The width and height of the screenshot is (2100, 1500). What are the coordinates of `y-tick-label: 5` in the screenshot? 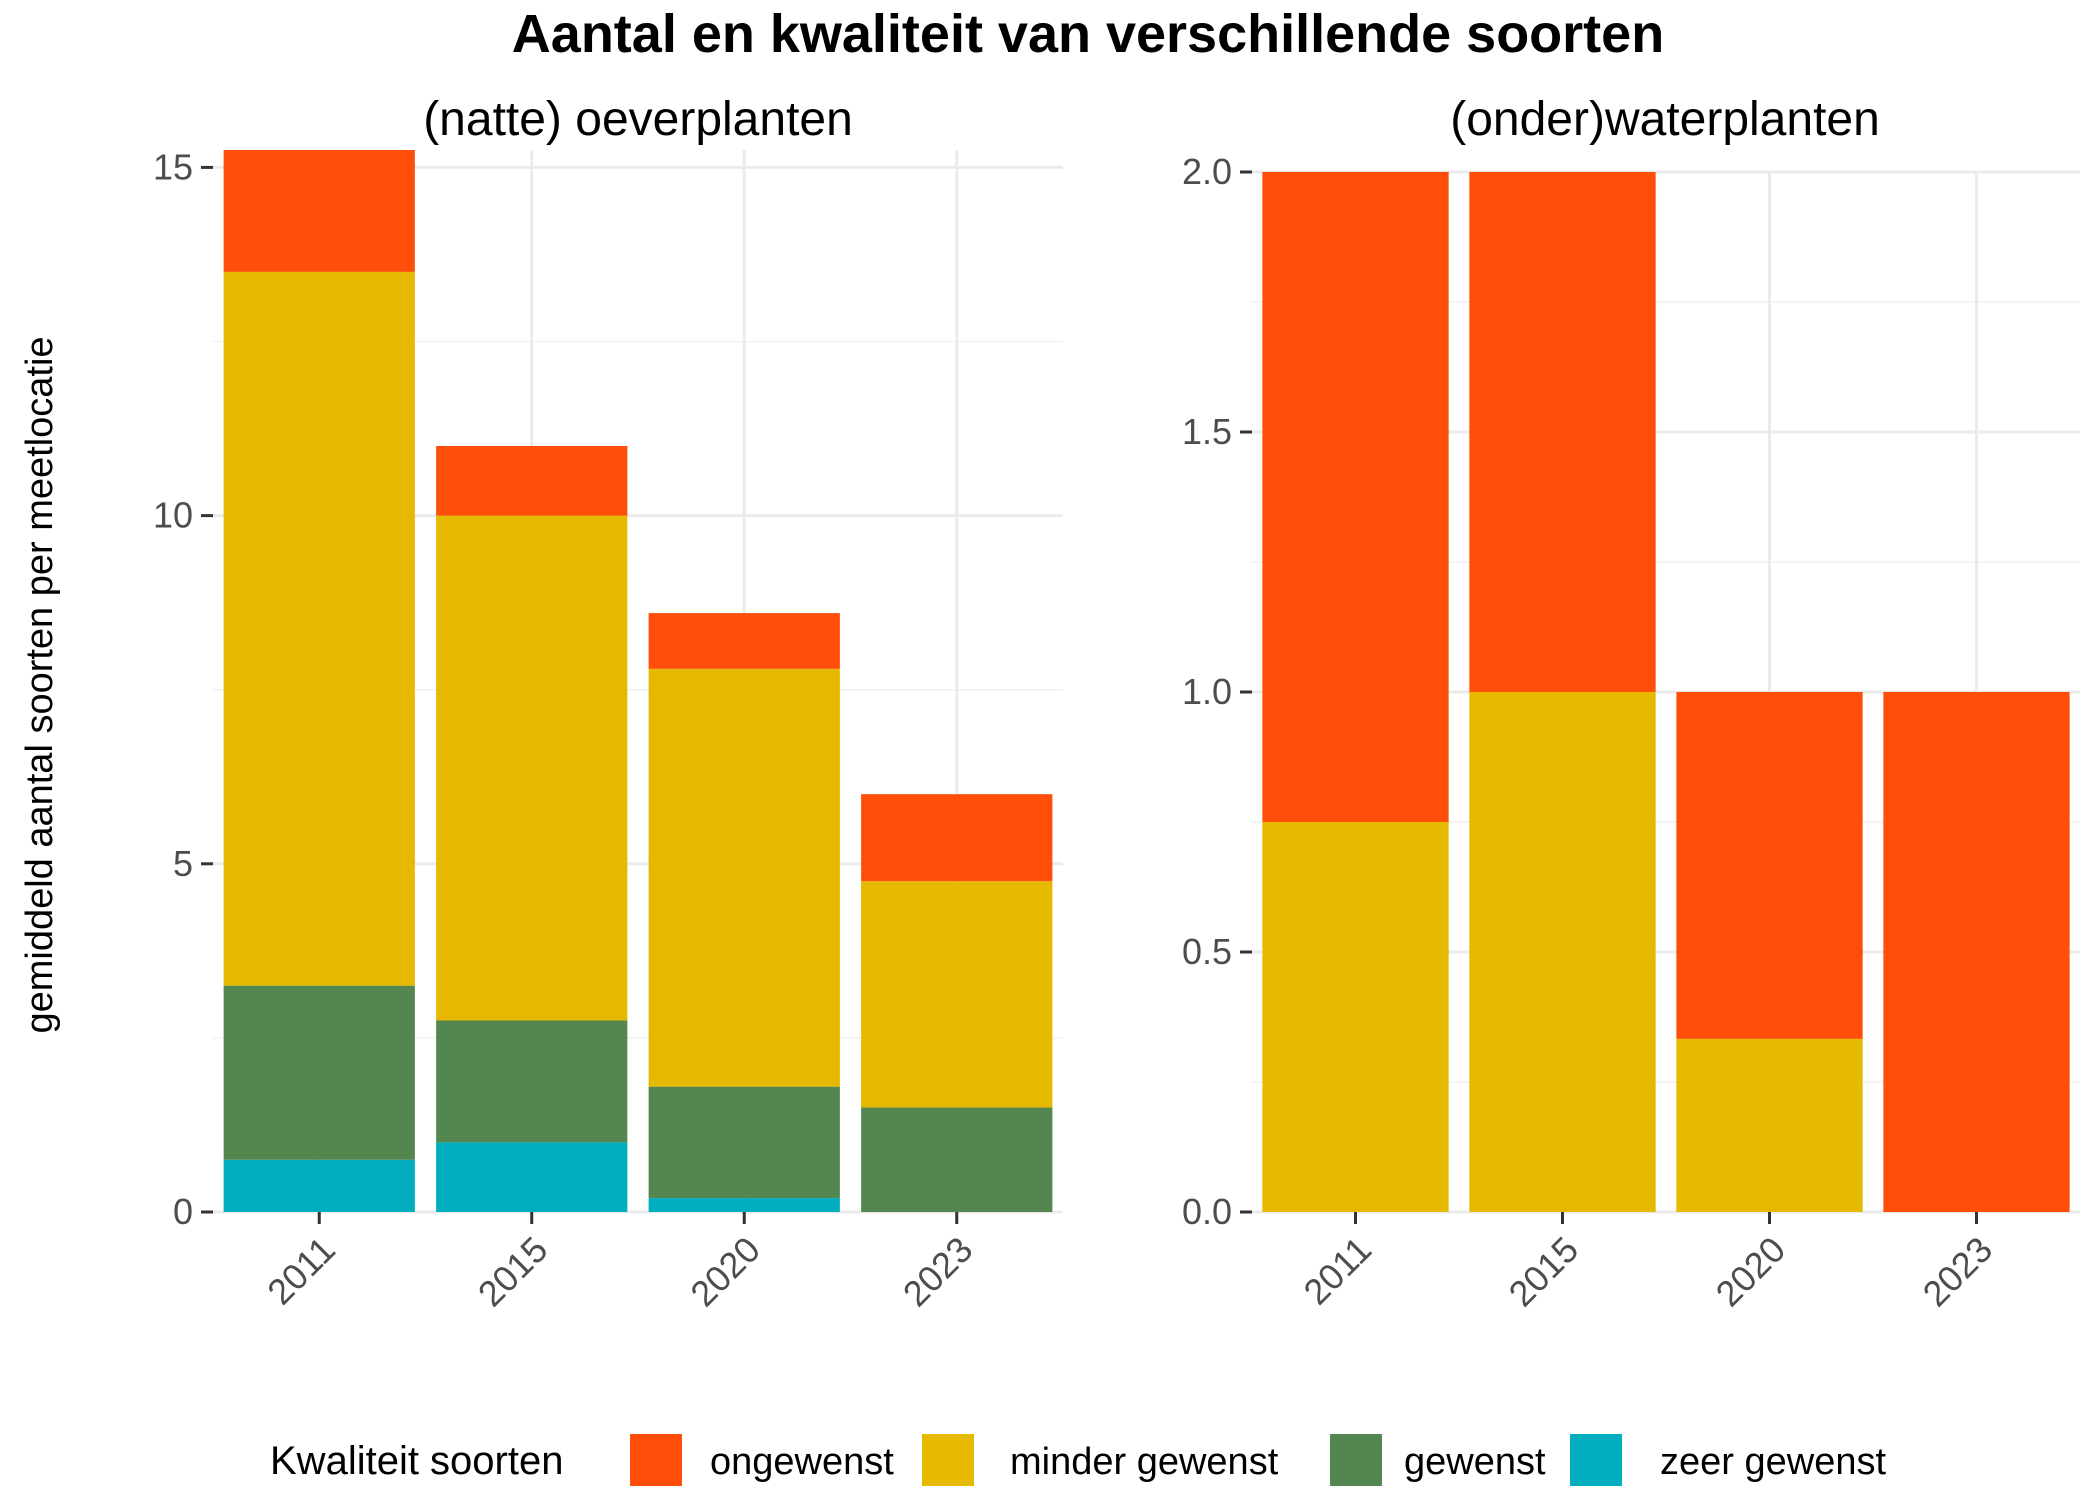 It's located at (183, 863).